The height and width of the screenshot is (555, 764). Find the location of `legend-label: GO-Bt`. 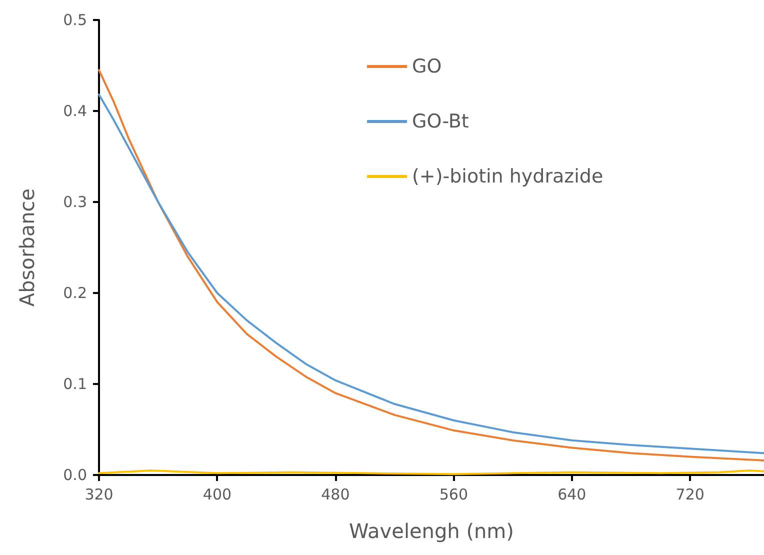

legend-label: GO-Bt is located at coordinates (440, 121).